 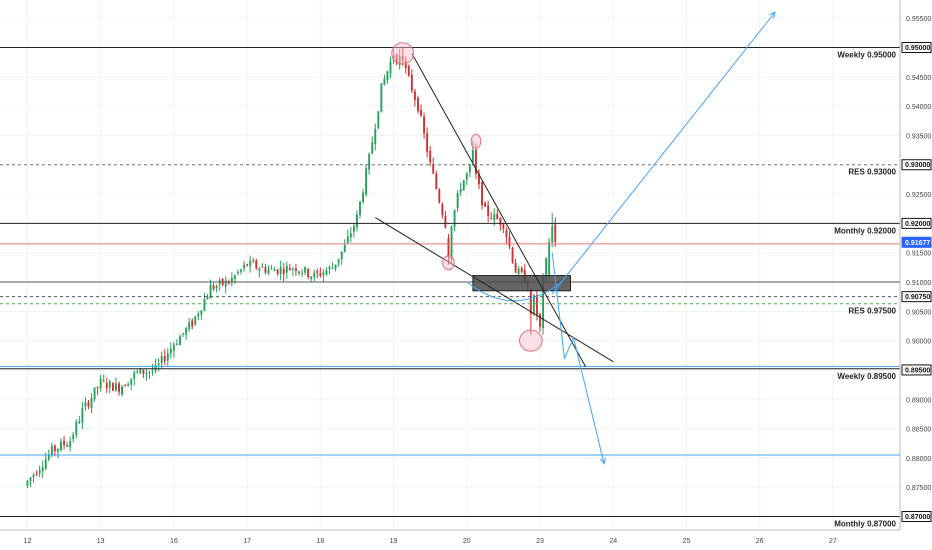 I want to click on price-tick-label: 0.93500, so click(x=918, y=136).